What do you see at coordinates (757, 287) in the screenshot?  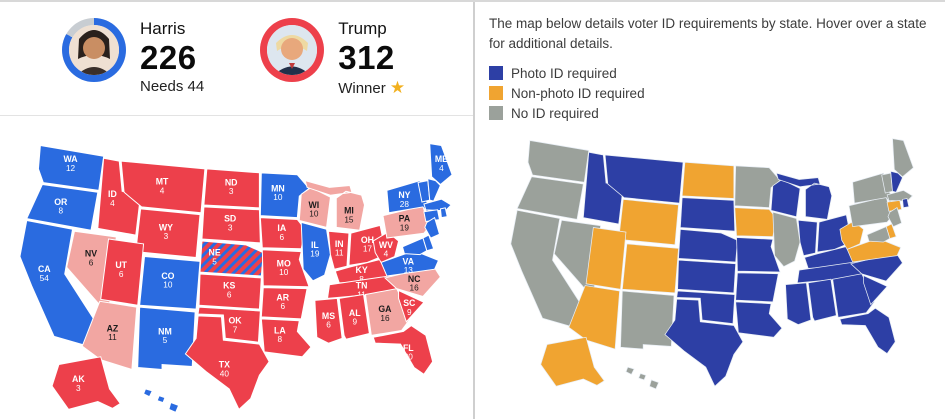 I see `voterid-state-AR` at bounding box center [757, 287].